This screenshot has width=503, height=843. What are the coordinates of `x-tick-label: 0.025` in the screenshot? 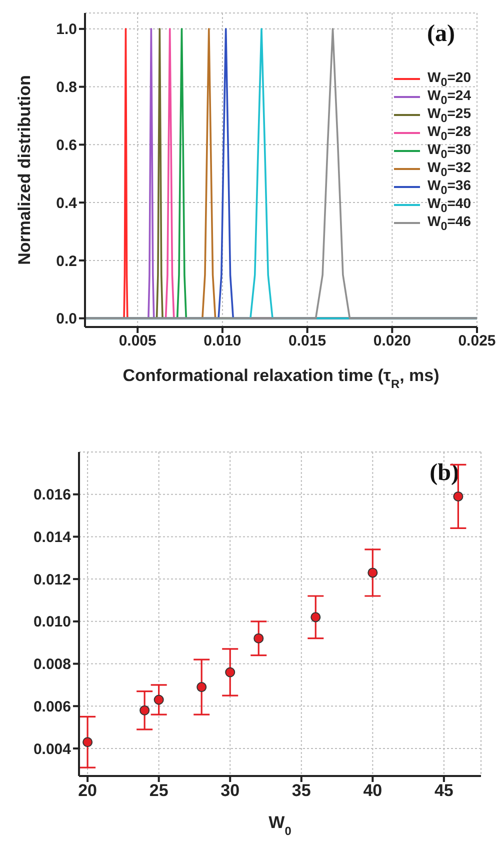 It's located at (477, 341).